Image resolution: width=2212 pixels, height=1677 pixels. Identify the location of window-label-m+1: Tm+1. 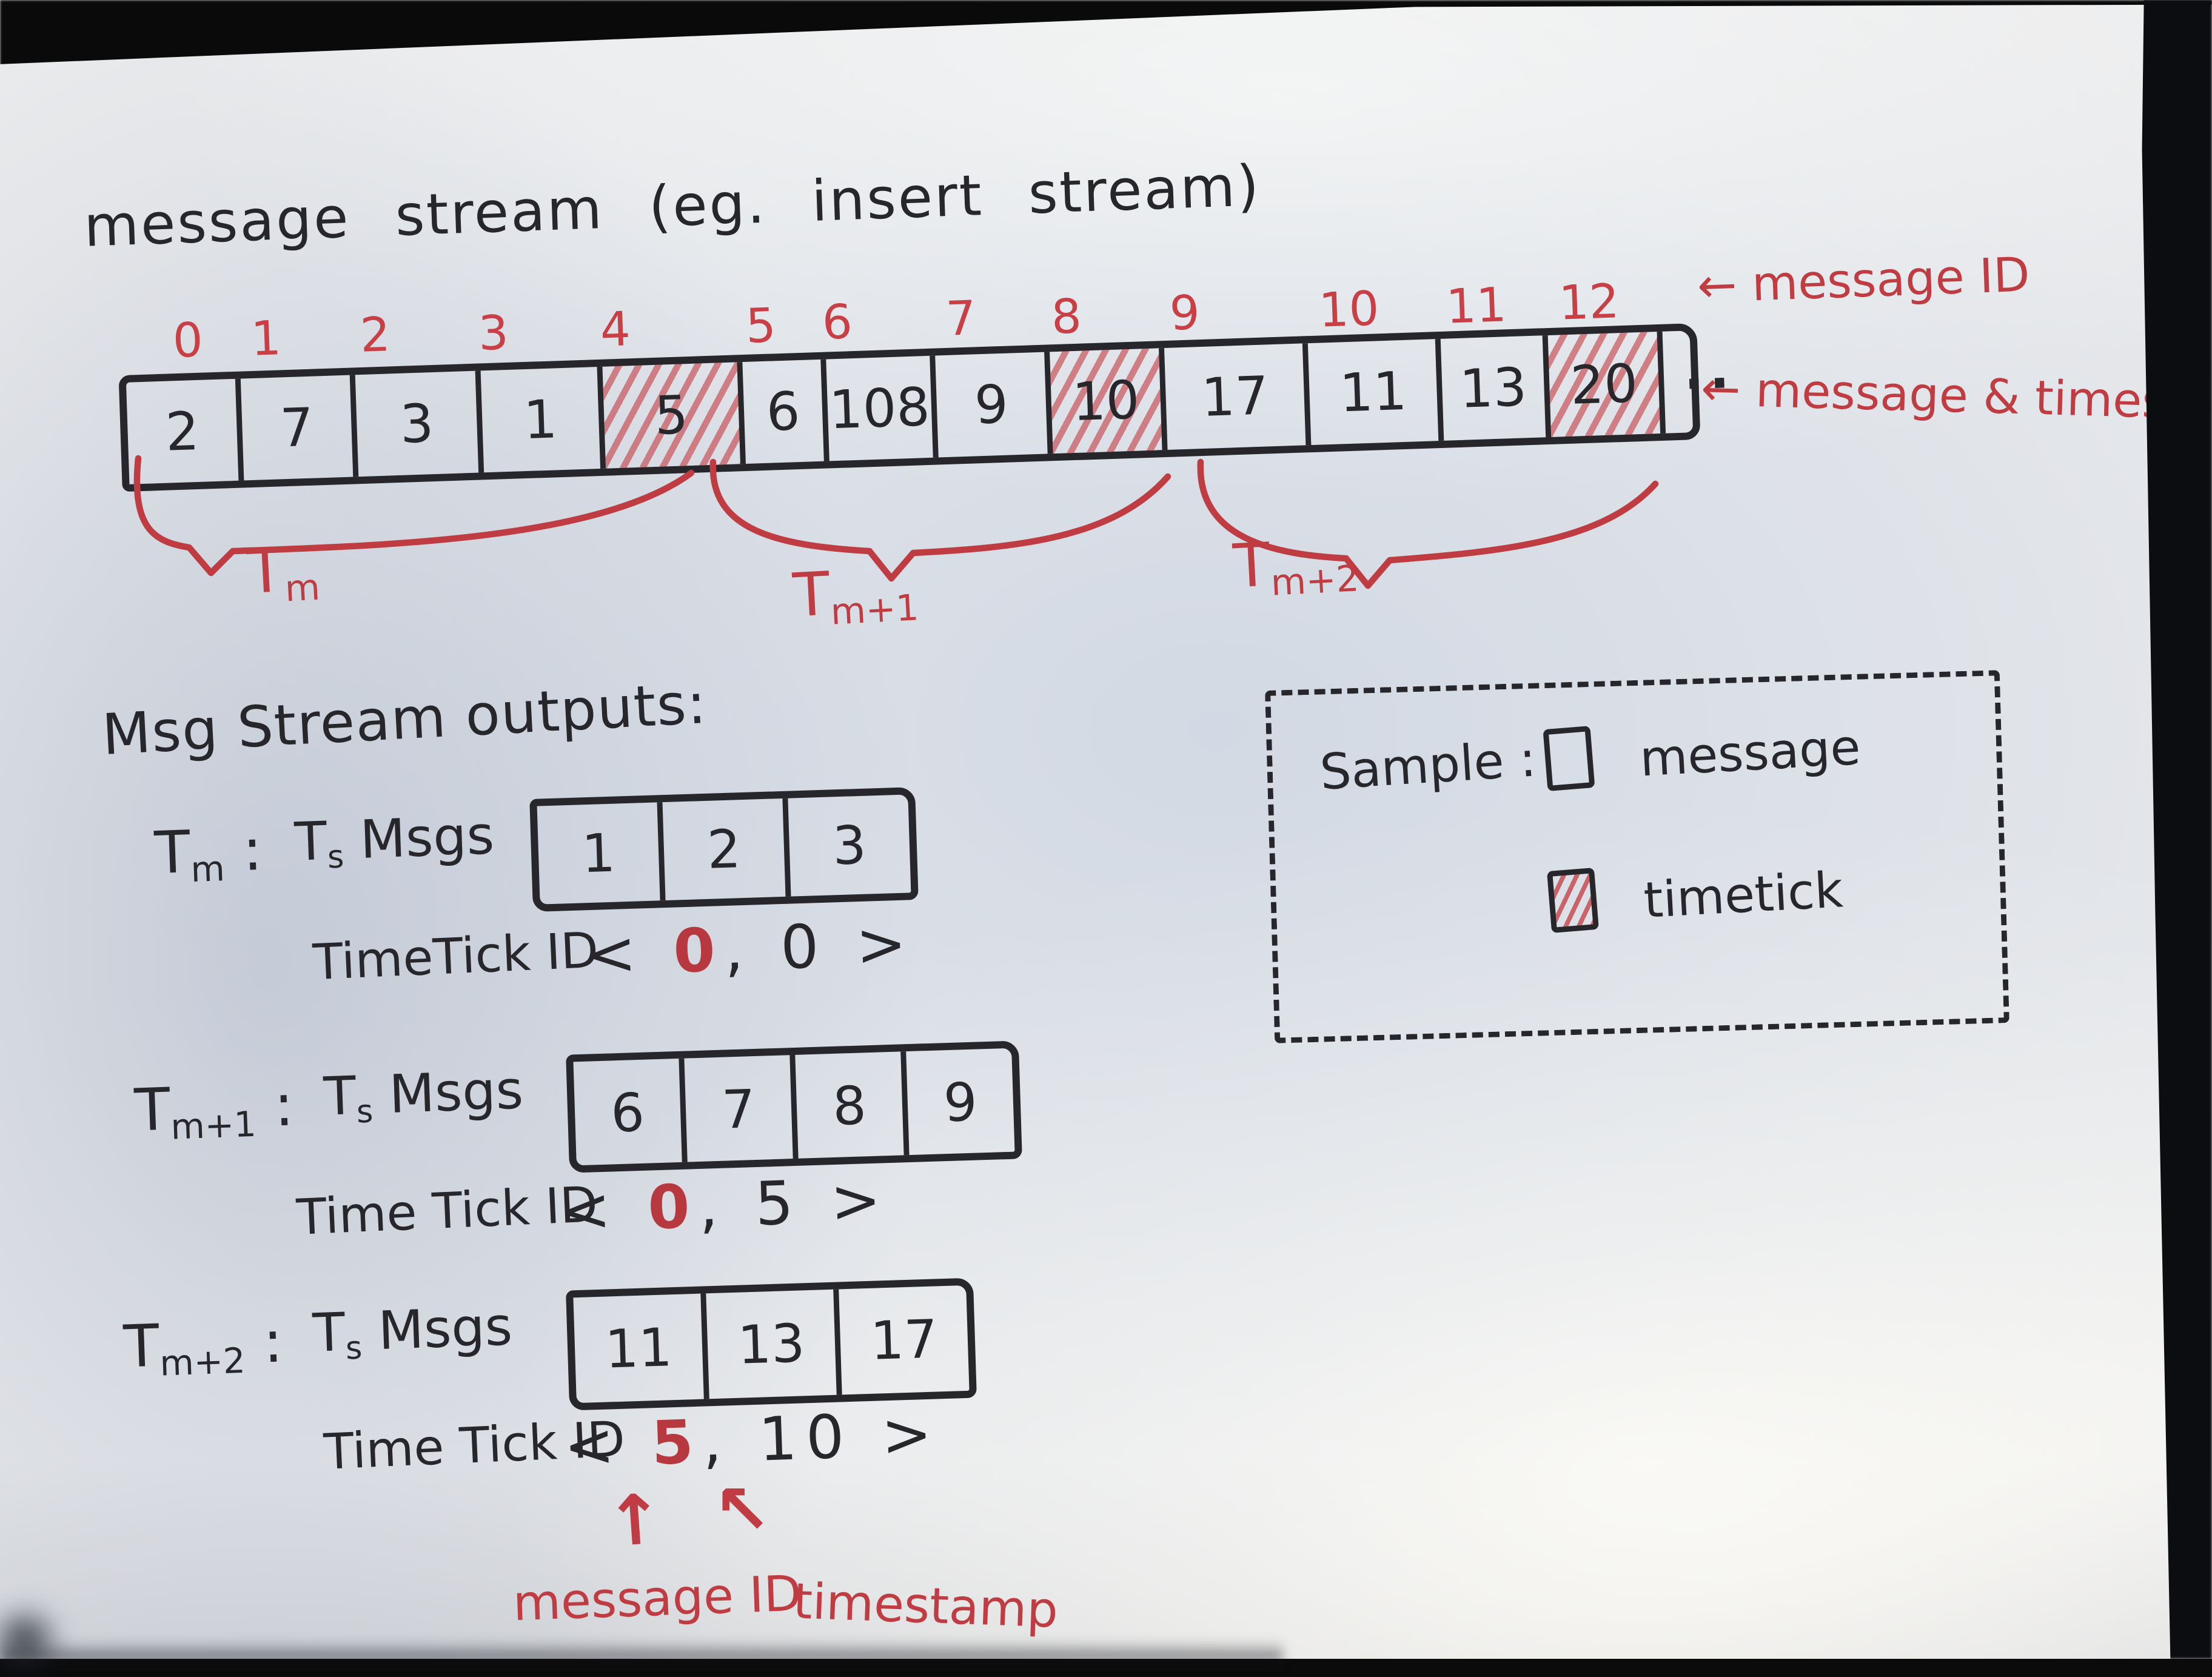
(855, 596).